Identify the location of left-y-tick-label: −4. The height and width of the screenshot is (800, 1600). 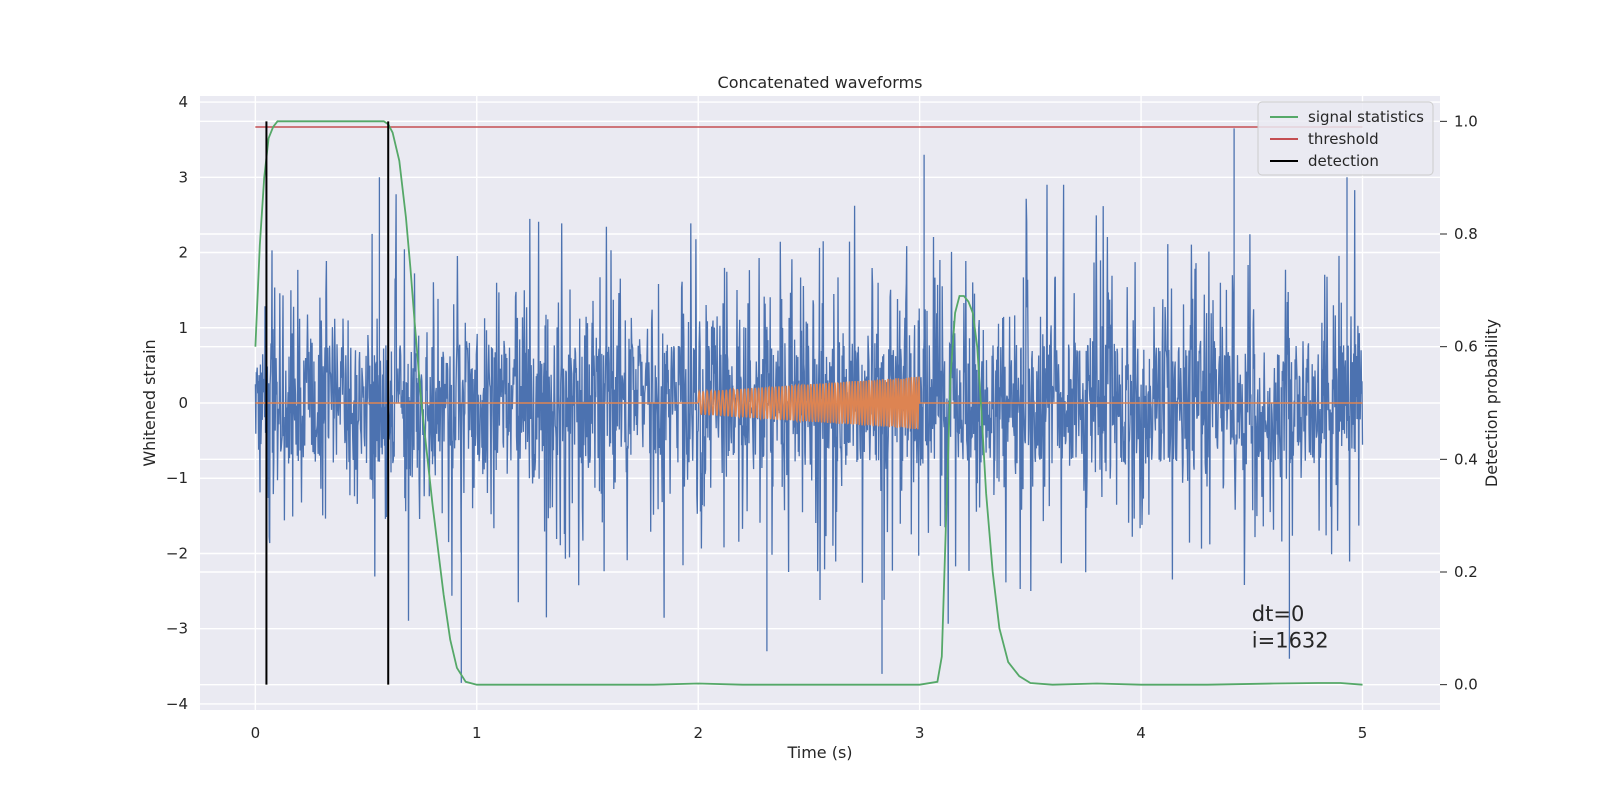
(177, 704).